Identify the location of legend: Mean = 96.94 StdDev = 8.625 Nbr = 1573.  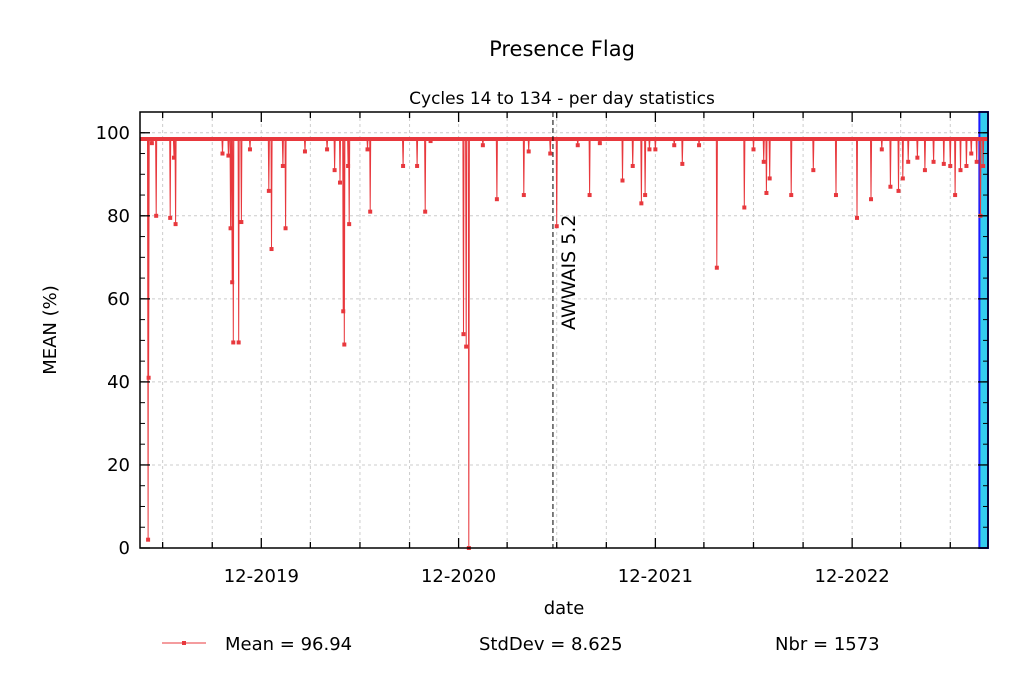
(521, 644).